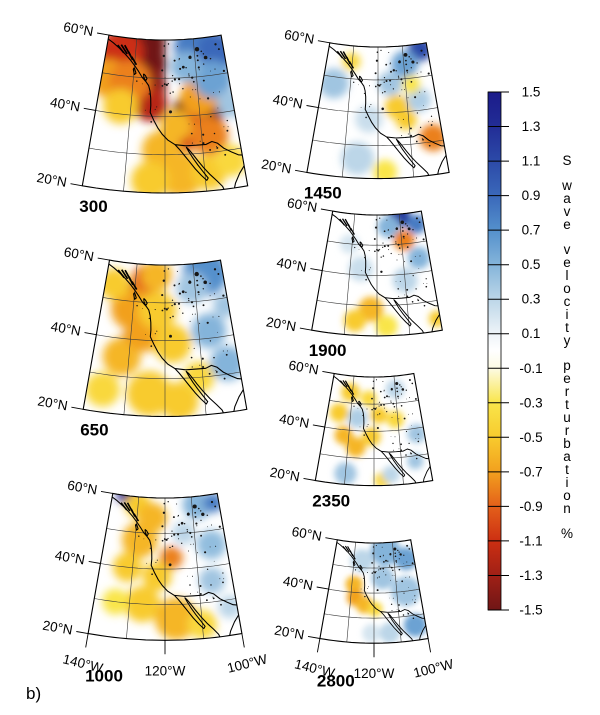  What do you see at coordinates (567, 443) in the screenshot?
I see `colorbar-axis-letter: b` at bounding box center [567, 443].